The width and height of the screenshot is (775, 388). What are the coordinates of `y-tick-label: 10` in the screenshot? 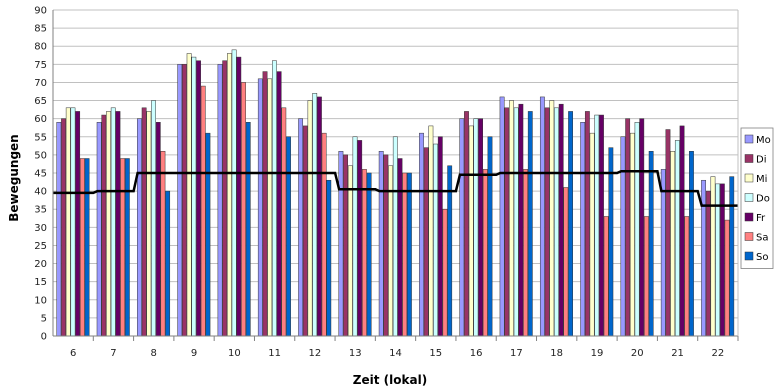 It's located at (40, 300).